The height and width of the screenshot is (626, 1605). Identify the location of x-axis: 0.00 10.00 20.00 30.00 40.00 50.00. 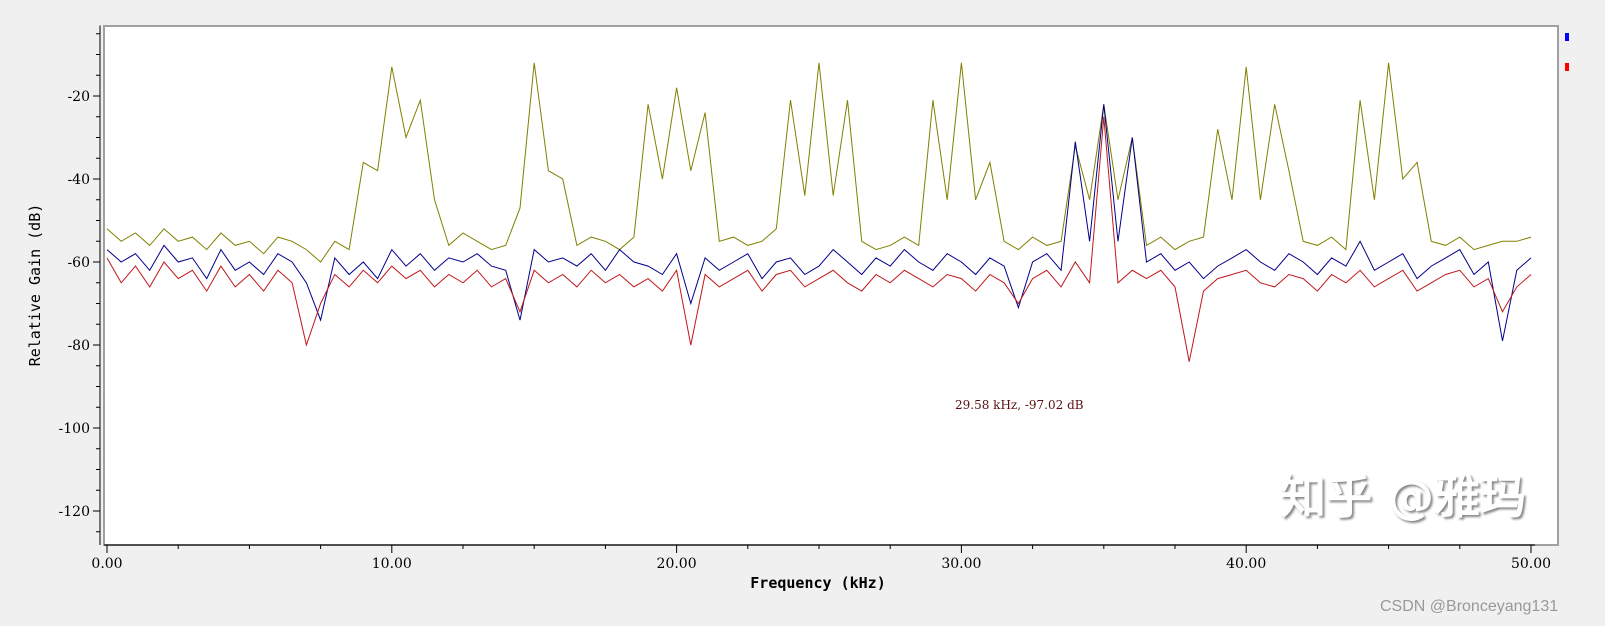
(821, 558).